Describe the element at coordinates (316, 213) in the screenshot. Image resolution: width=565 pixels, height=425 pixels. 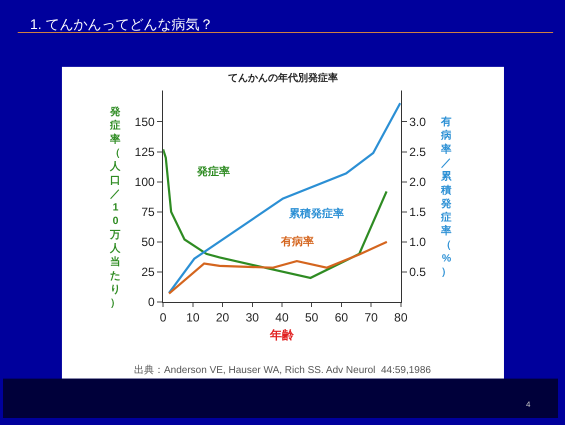
I see `series-label: 累積発症率` at that location.